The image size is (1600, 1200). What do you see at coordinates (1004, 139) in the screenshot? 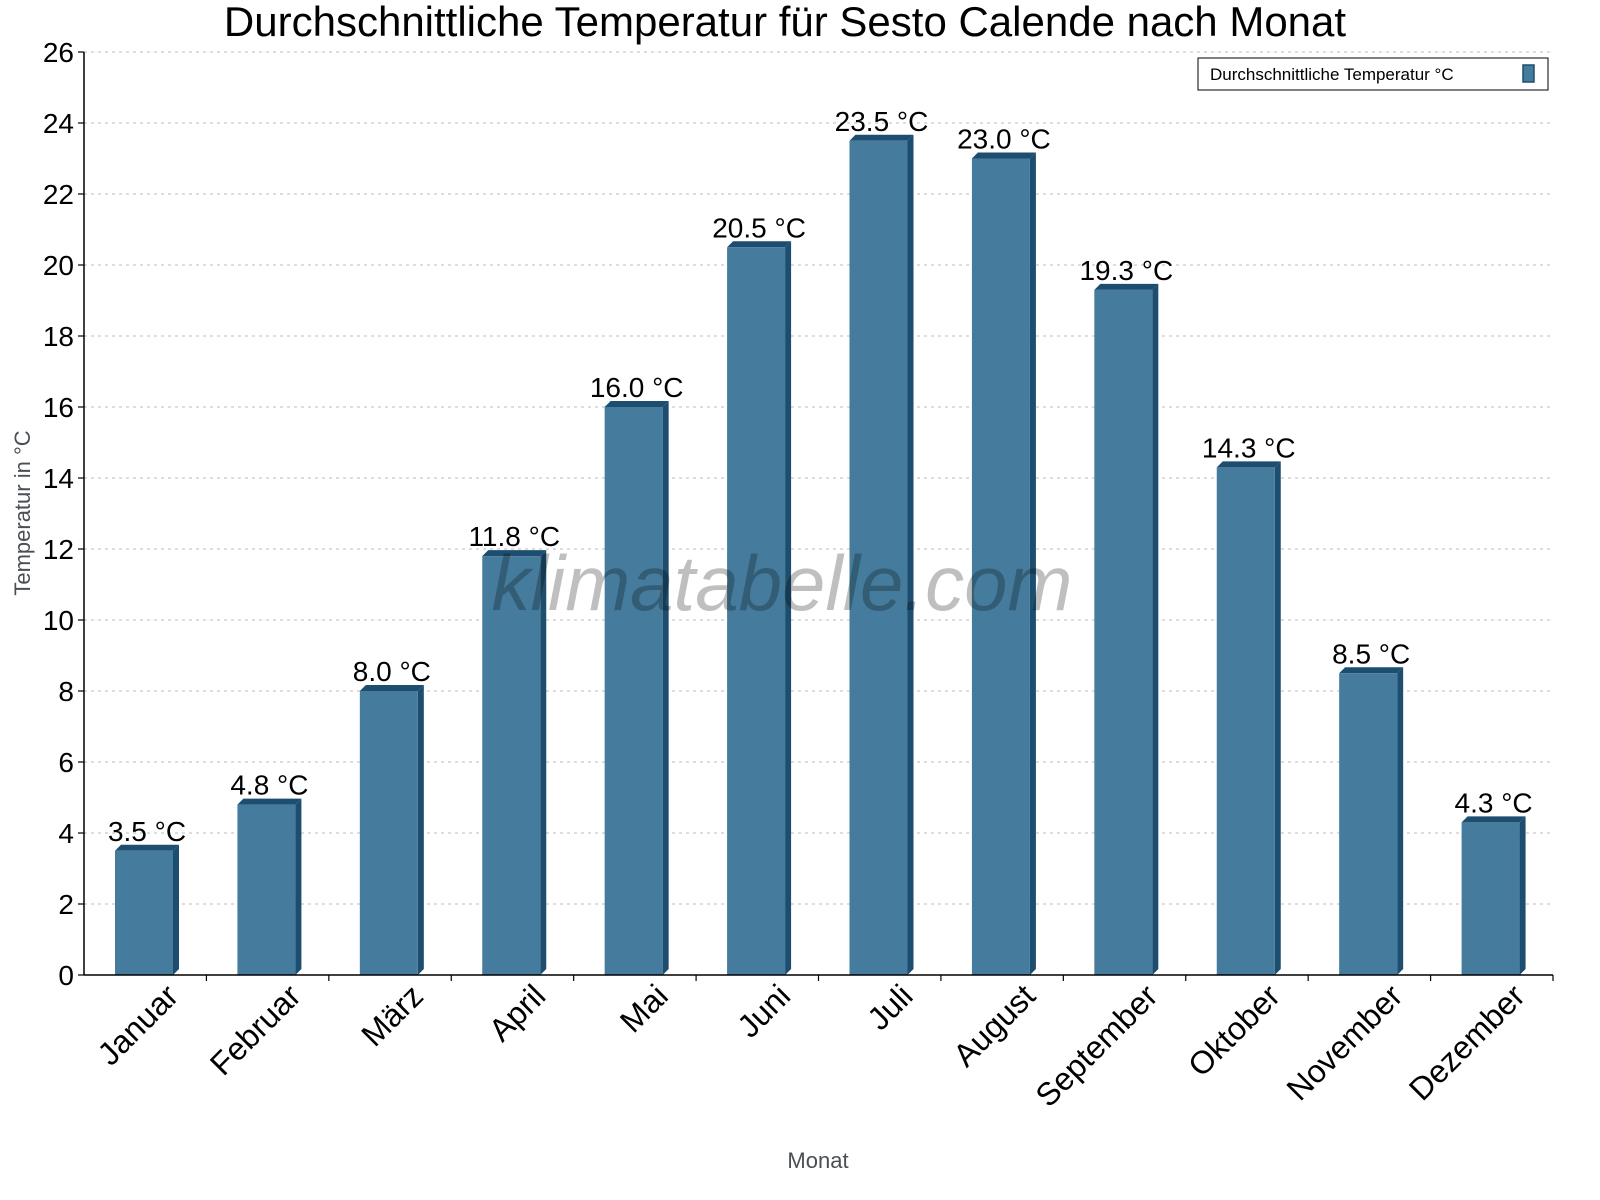
I see `data-label: 23.0 °C` at bounding box center [1004, 139].